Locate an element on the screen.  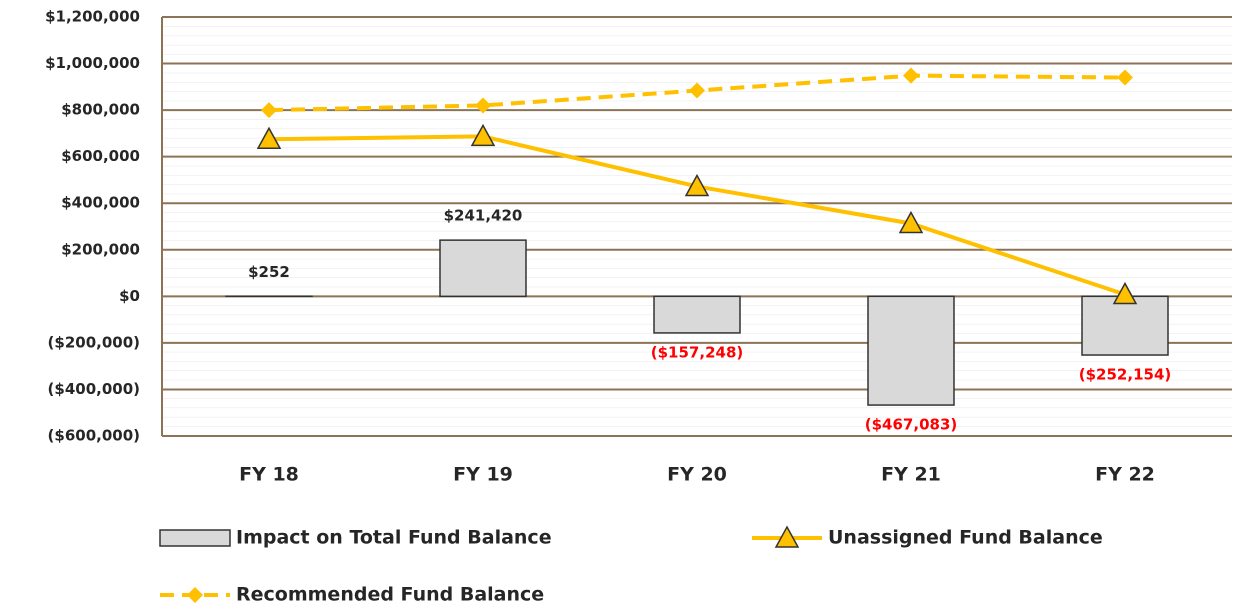
x-tick-label: FY 19 is located at coordinates (483, 475).